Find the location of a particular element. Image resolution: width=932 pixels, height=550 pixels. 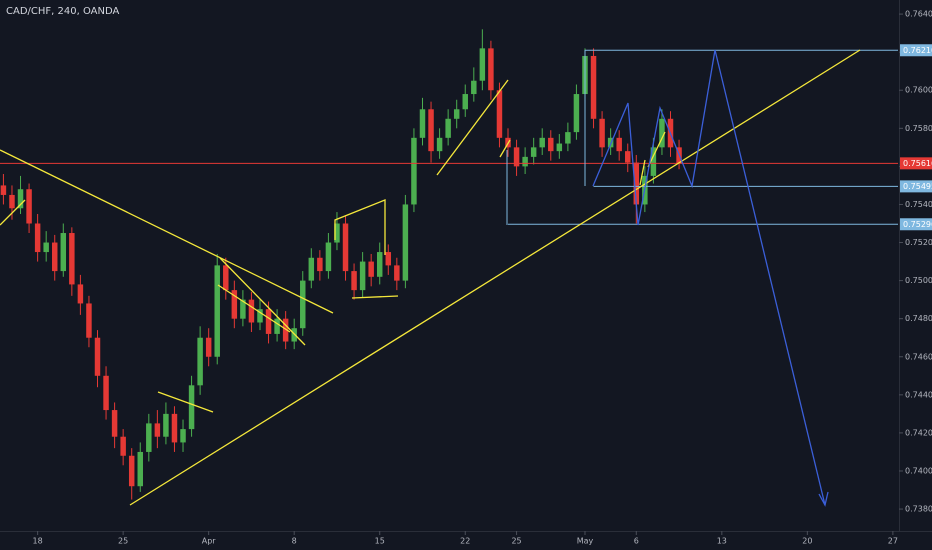

x-tick-label: 15 is located at coordinates (380, 541).